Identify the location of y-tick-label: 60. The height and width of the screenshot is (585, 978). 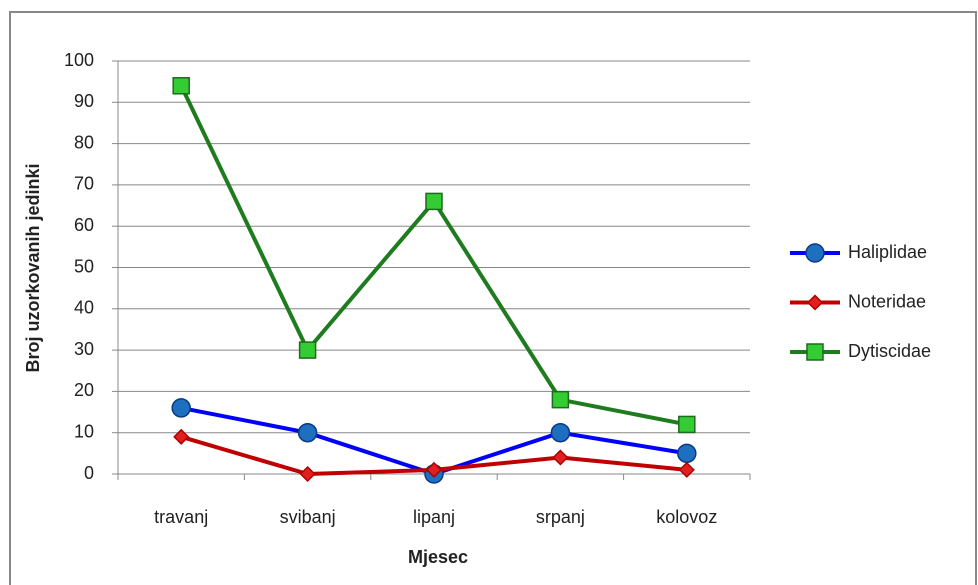
(84, 225).